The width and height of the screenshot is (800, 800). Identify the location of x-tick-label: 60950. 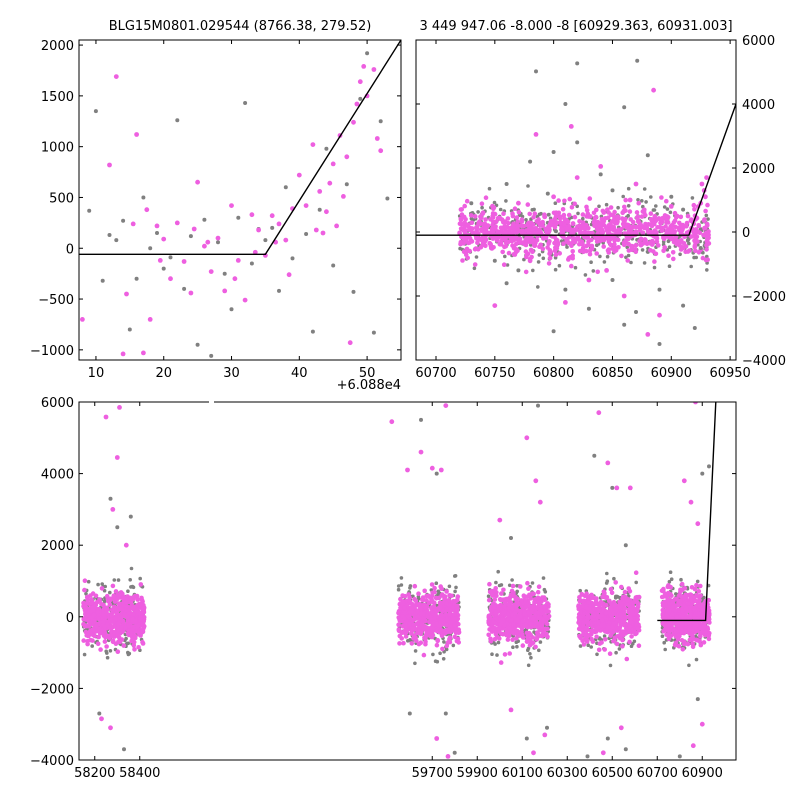
(729, 373).